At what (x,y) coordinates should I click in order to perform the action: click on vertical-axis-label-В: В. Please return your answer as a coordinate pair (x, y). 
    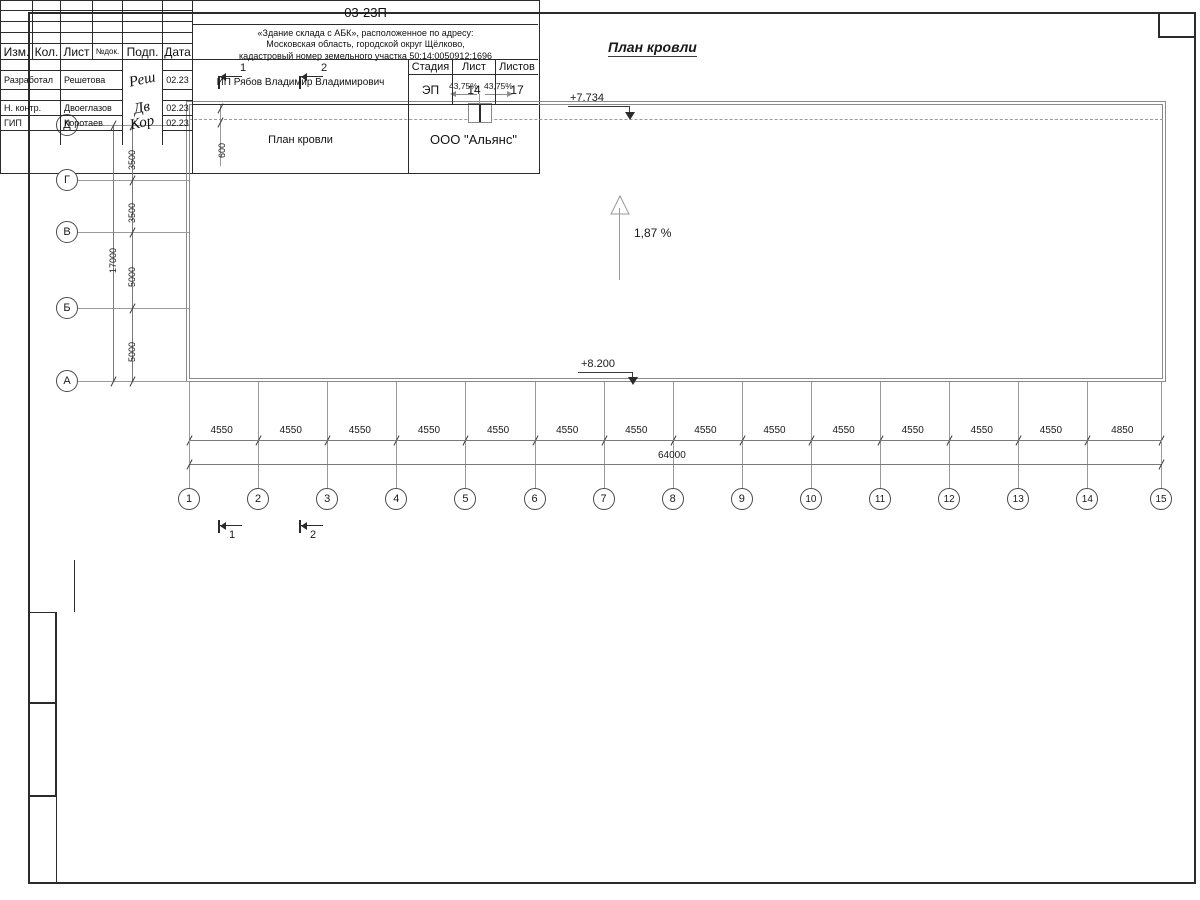
    Looking at the image, I should click on (67, 232).